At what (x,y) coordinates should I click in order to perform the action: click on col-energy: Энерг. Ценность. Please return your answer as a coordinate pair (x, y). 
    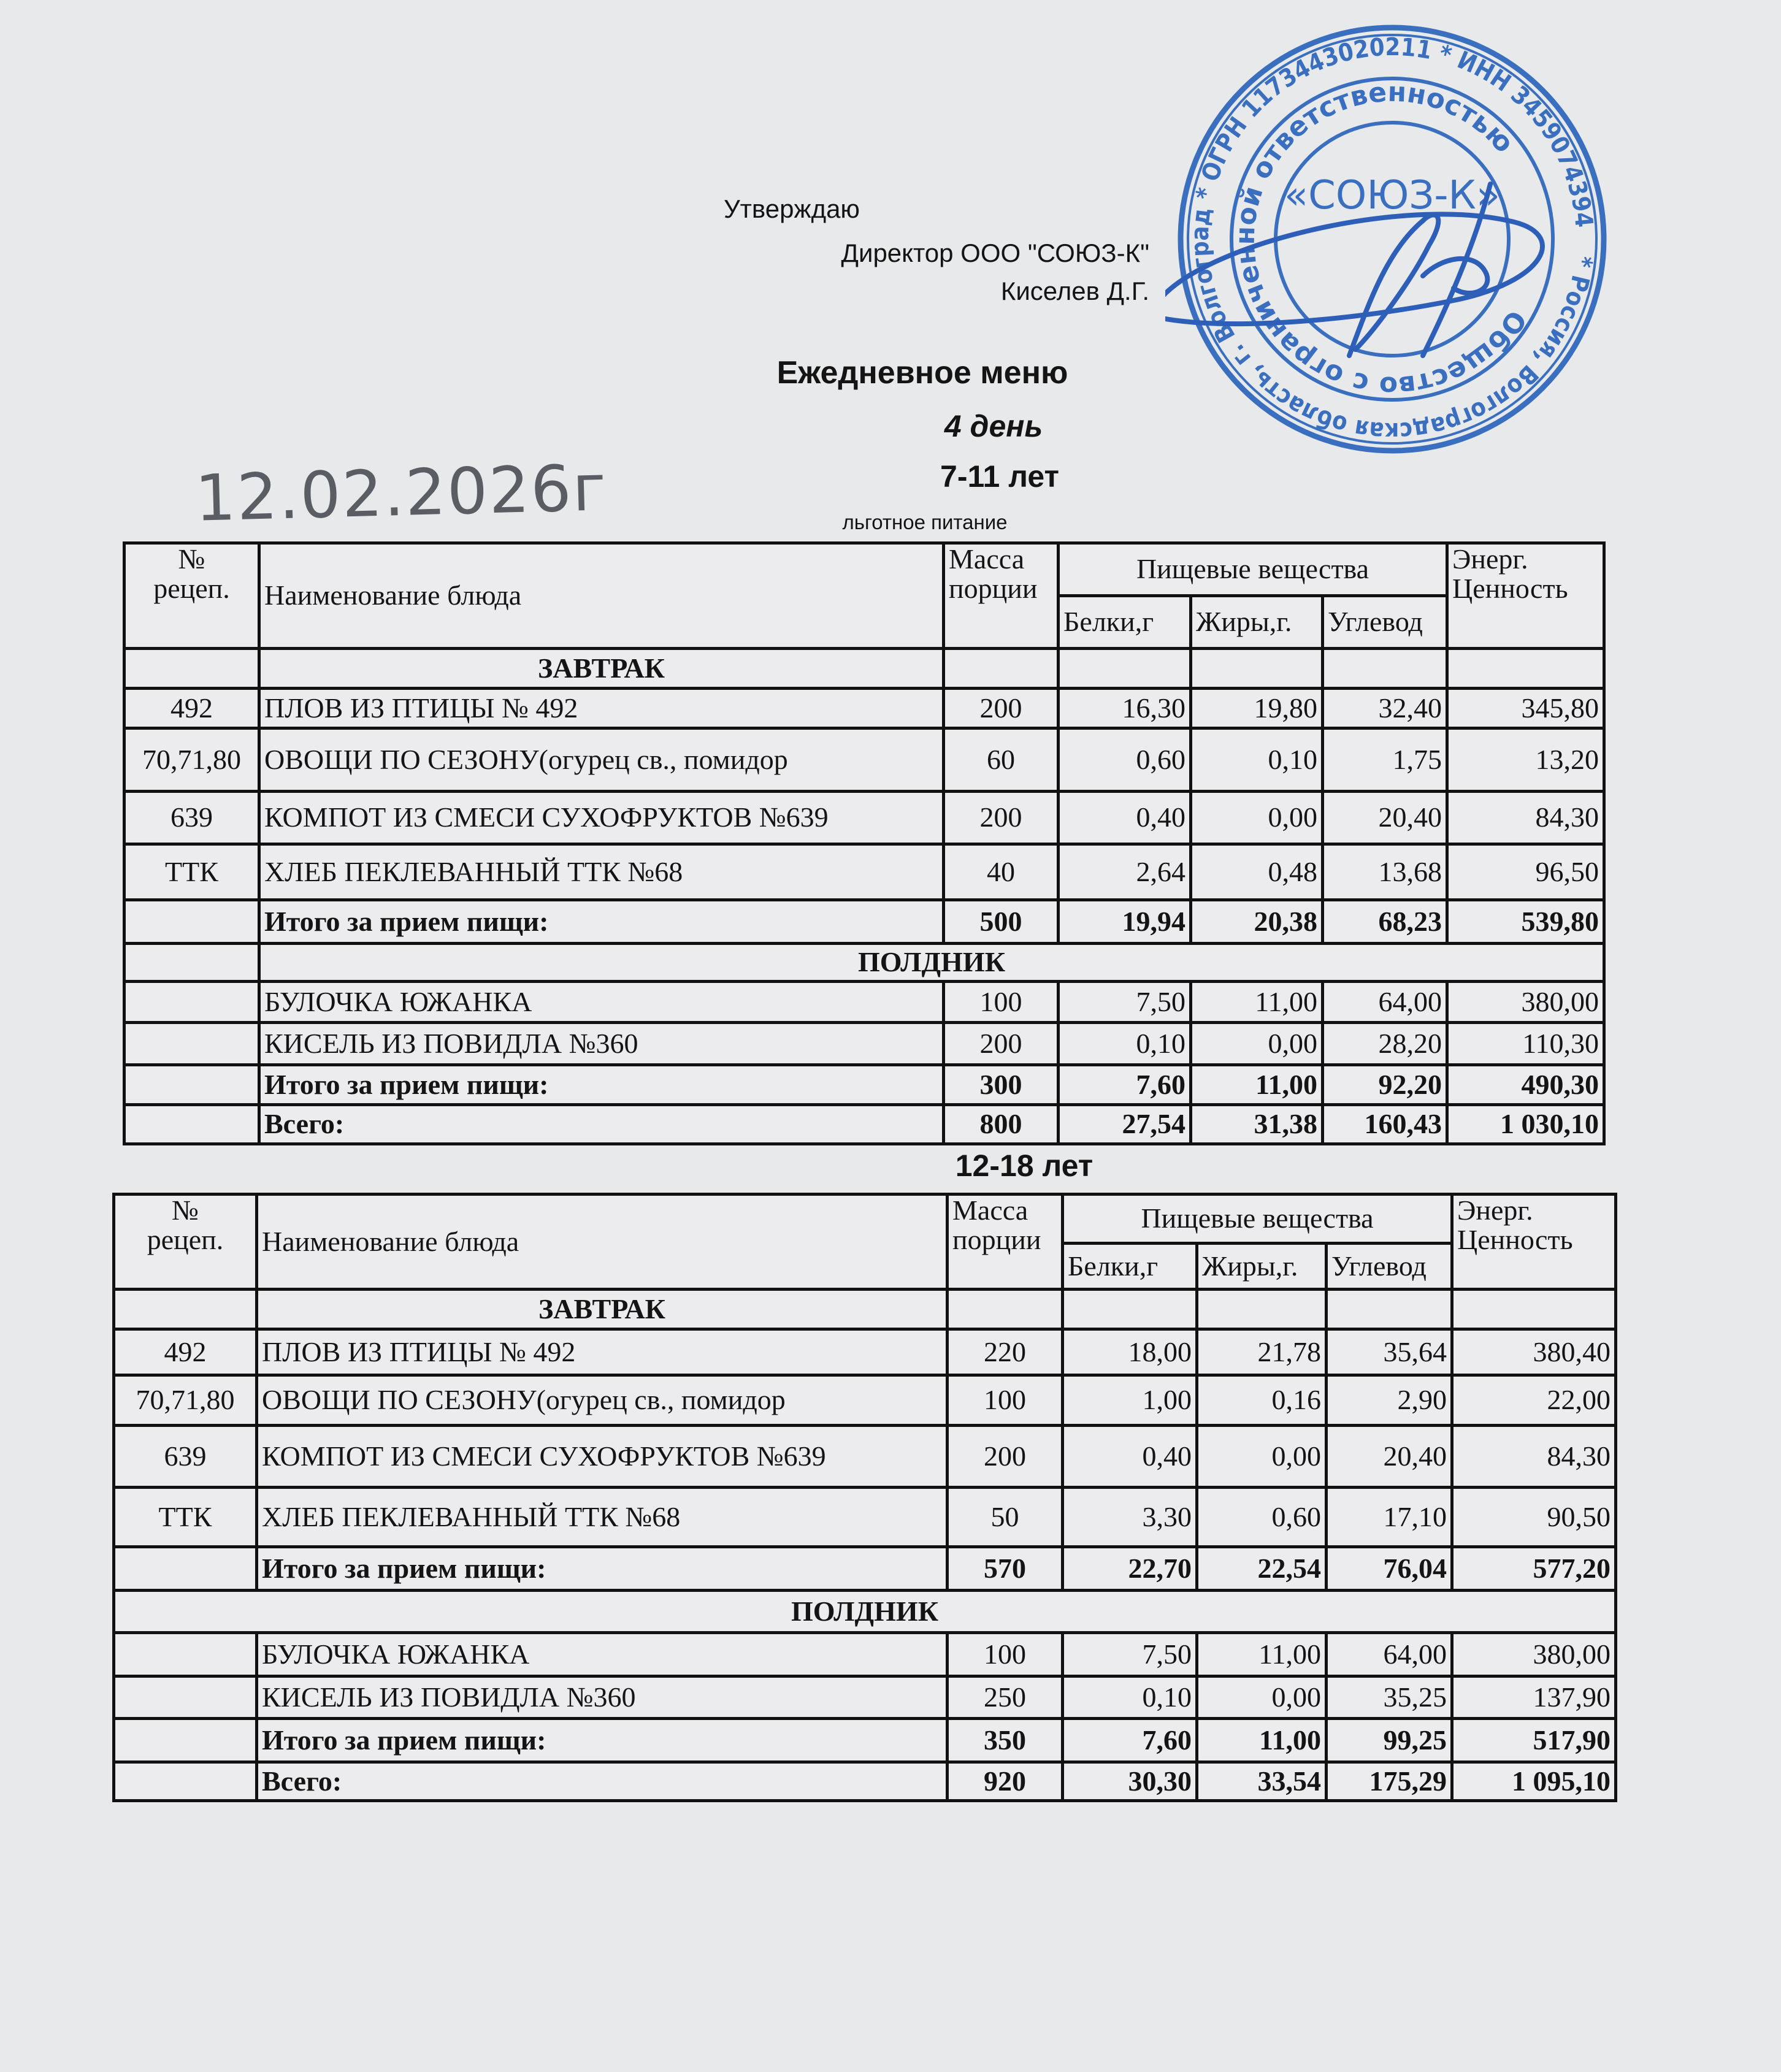
    Looking at the image, I should click on (1526, 595).